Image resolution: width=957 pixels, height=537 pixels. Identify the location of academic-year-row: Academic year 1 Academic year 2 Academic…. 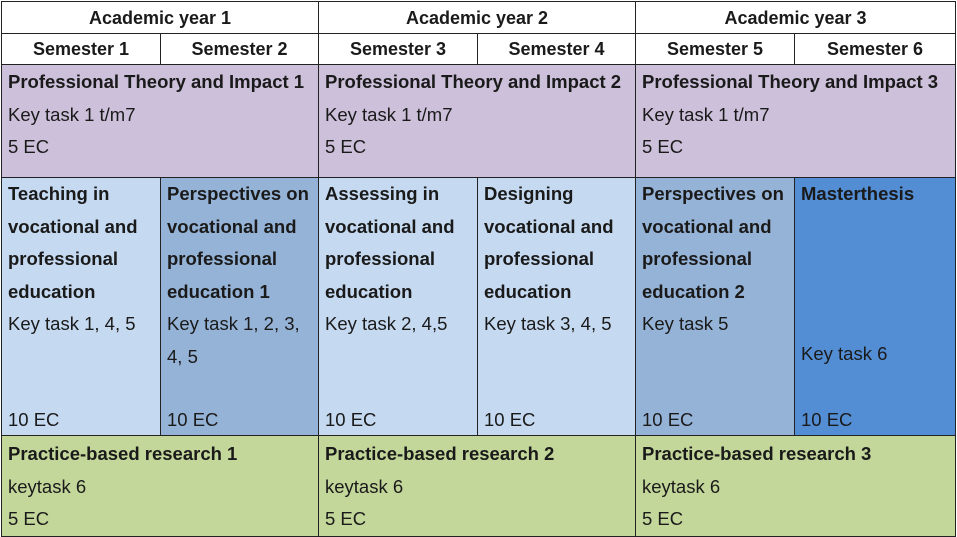
(478, 17).